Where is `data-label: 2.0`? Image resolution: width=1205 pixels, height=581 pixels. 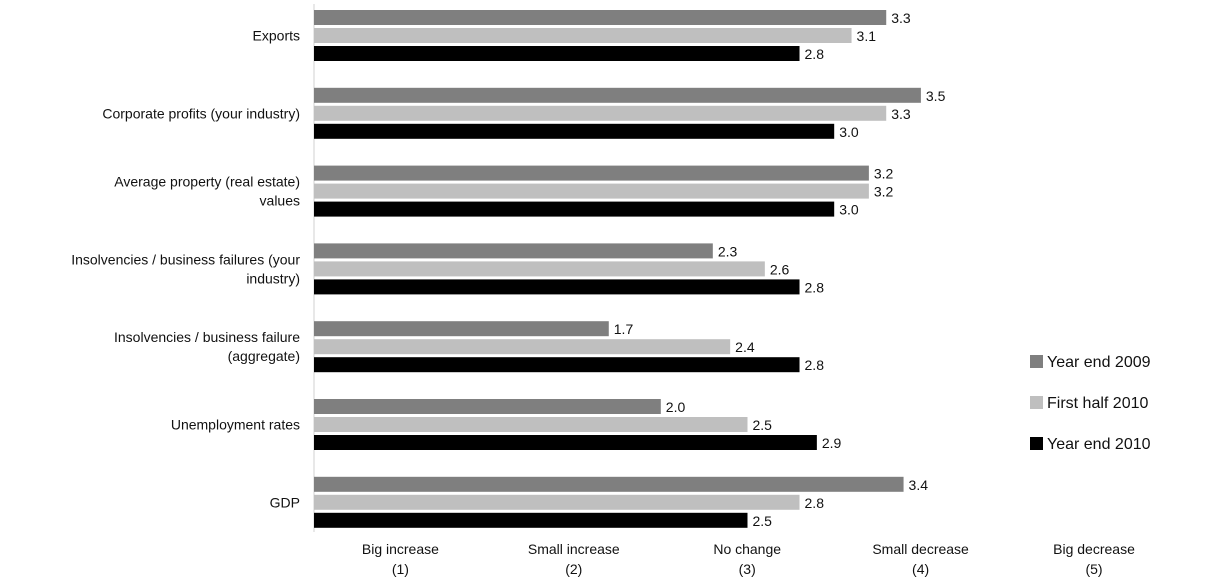
data-label: 2.0 is located at coordinates (676, 407).